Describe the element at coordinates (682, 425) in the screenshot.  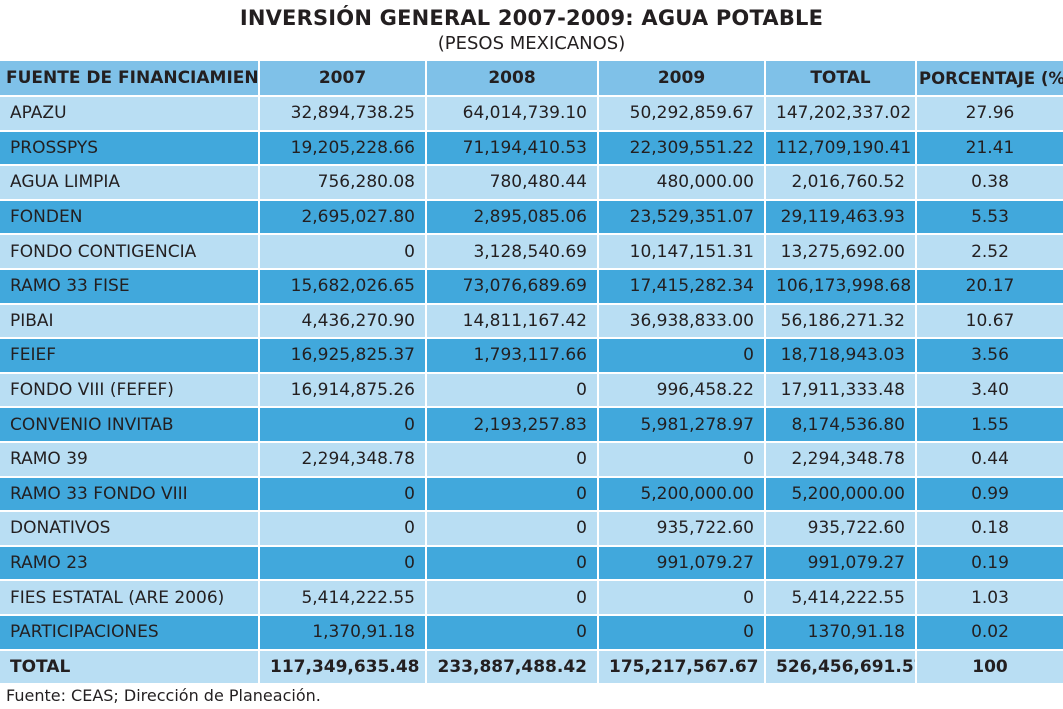
I see `cell-2009: 5,981,278.97` at that location.